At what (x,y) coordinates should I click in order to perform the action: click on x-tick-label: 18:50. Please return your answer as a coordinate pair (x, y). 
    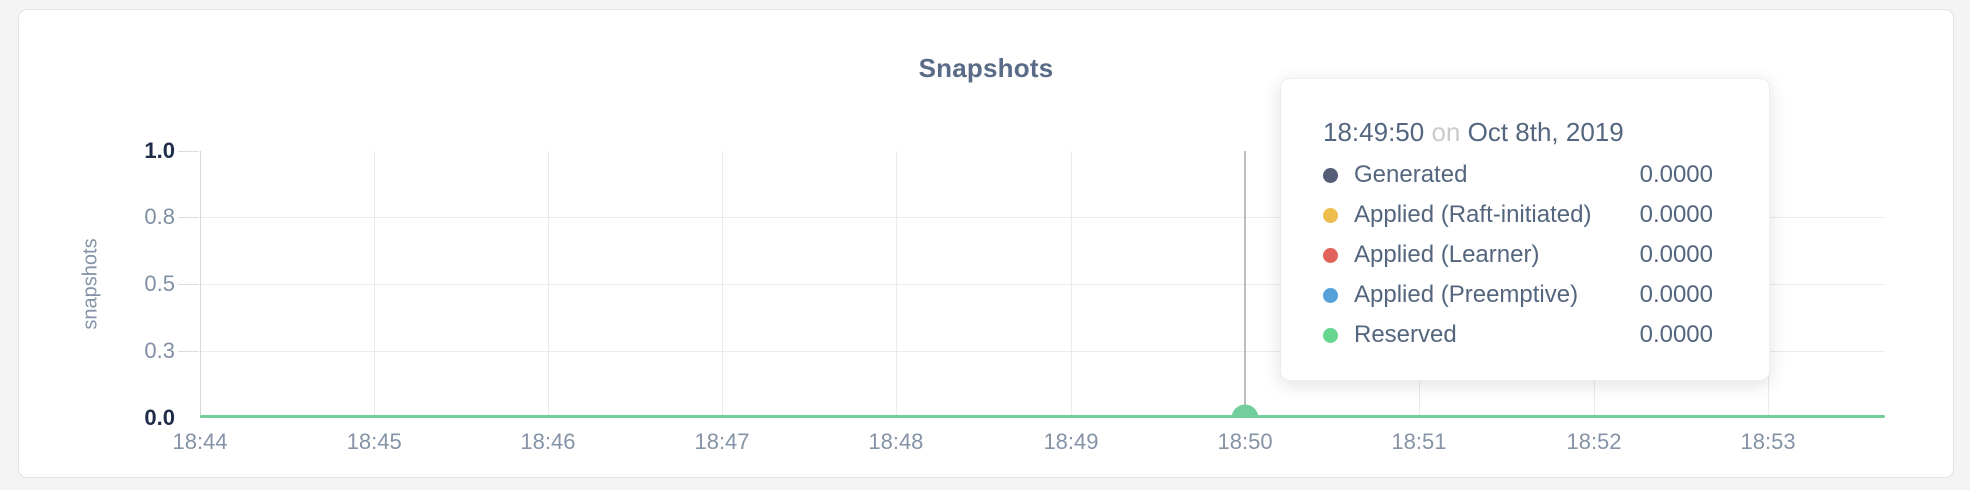
    Looking at the image, I should click on (1245, 441).